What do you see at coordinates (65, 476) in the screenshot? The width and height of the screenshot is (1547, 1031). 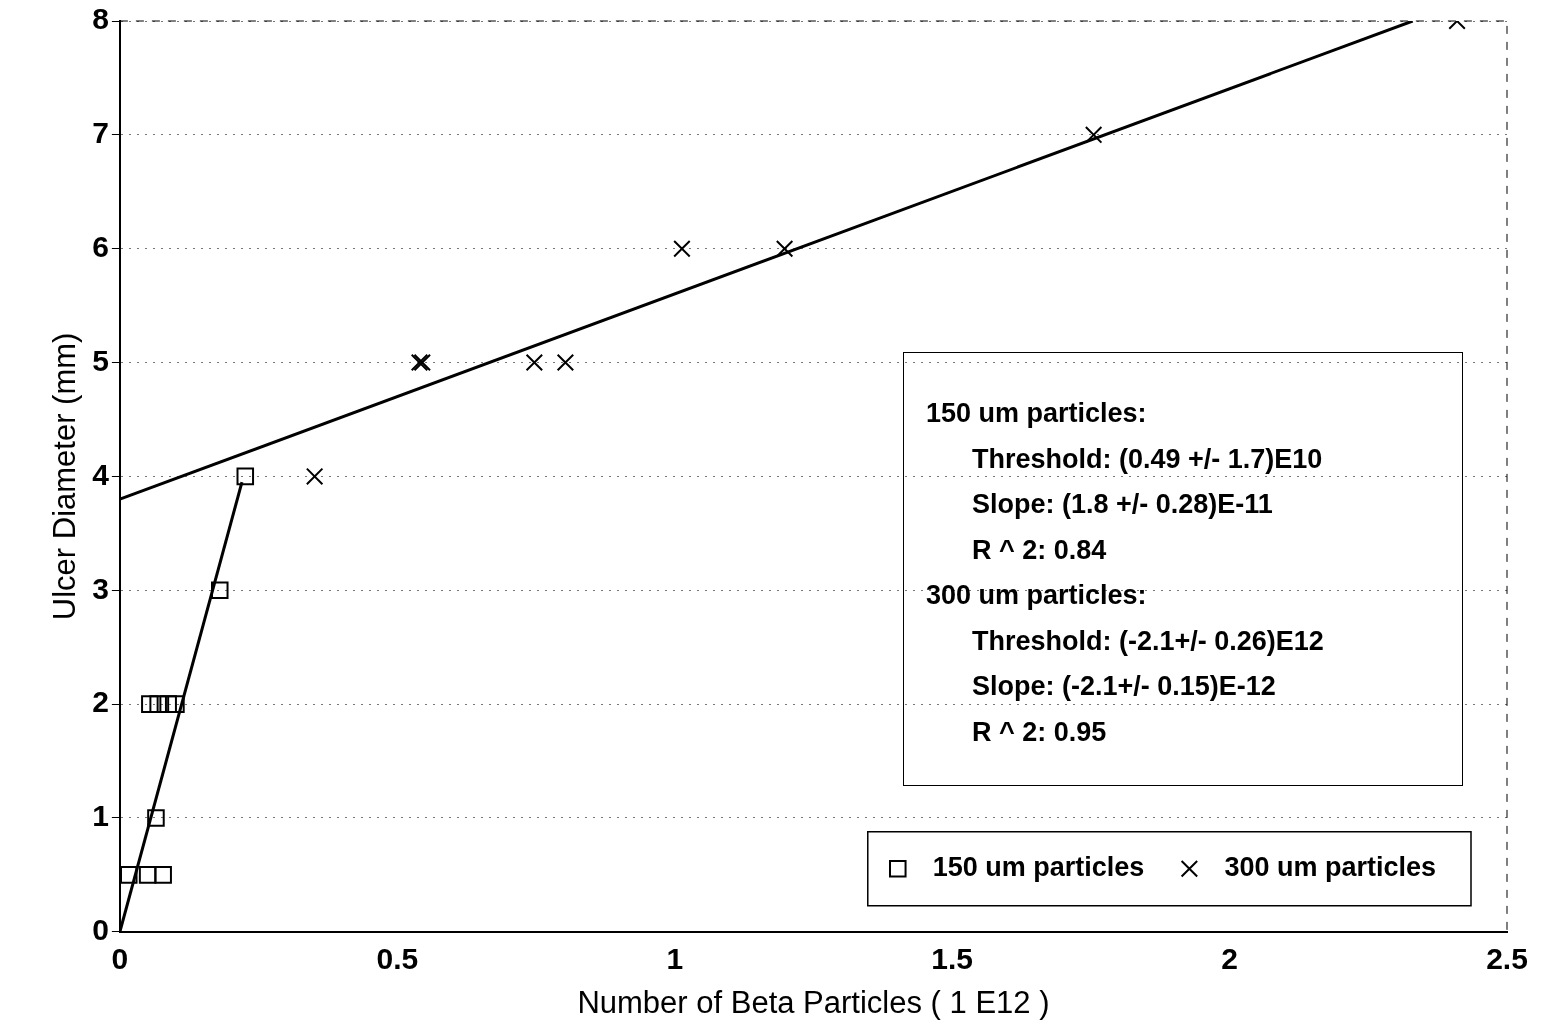 I see `y-axis-title: Ulcer Diameter (mm)` at bounding box center [65, 476].